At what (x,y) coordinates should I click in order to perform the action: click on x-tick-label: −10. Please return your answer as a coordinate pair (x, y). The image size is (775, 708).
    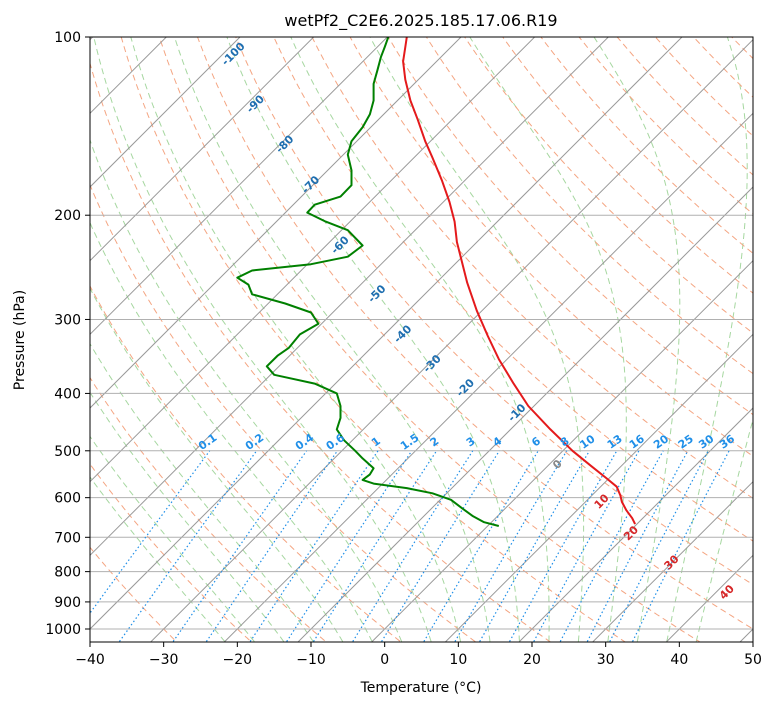
    Looking at the image, I should click on (311, 660).